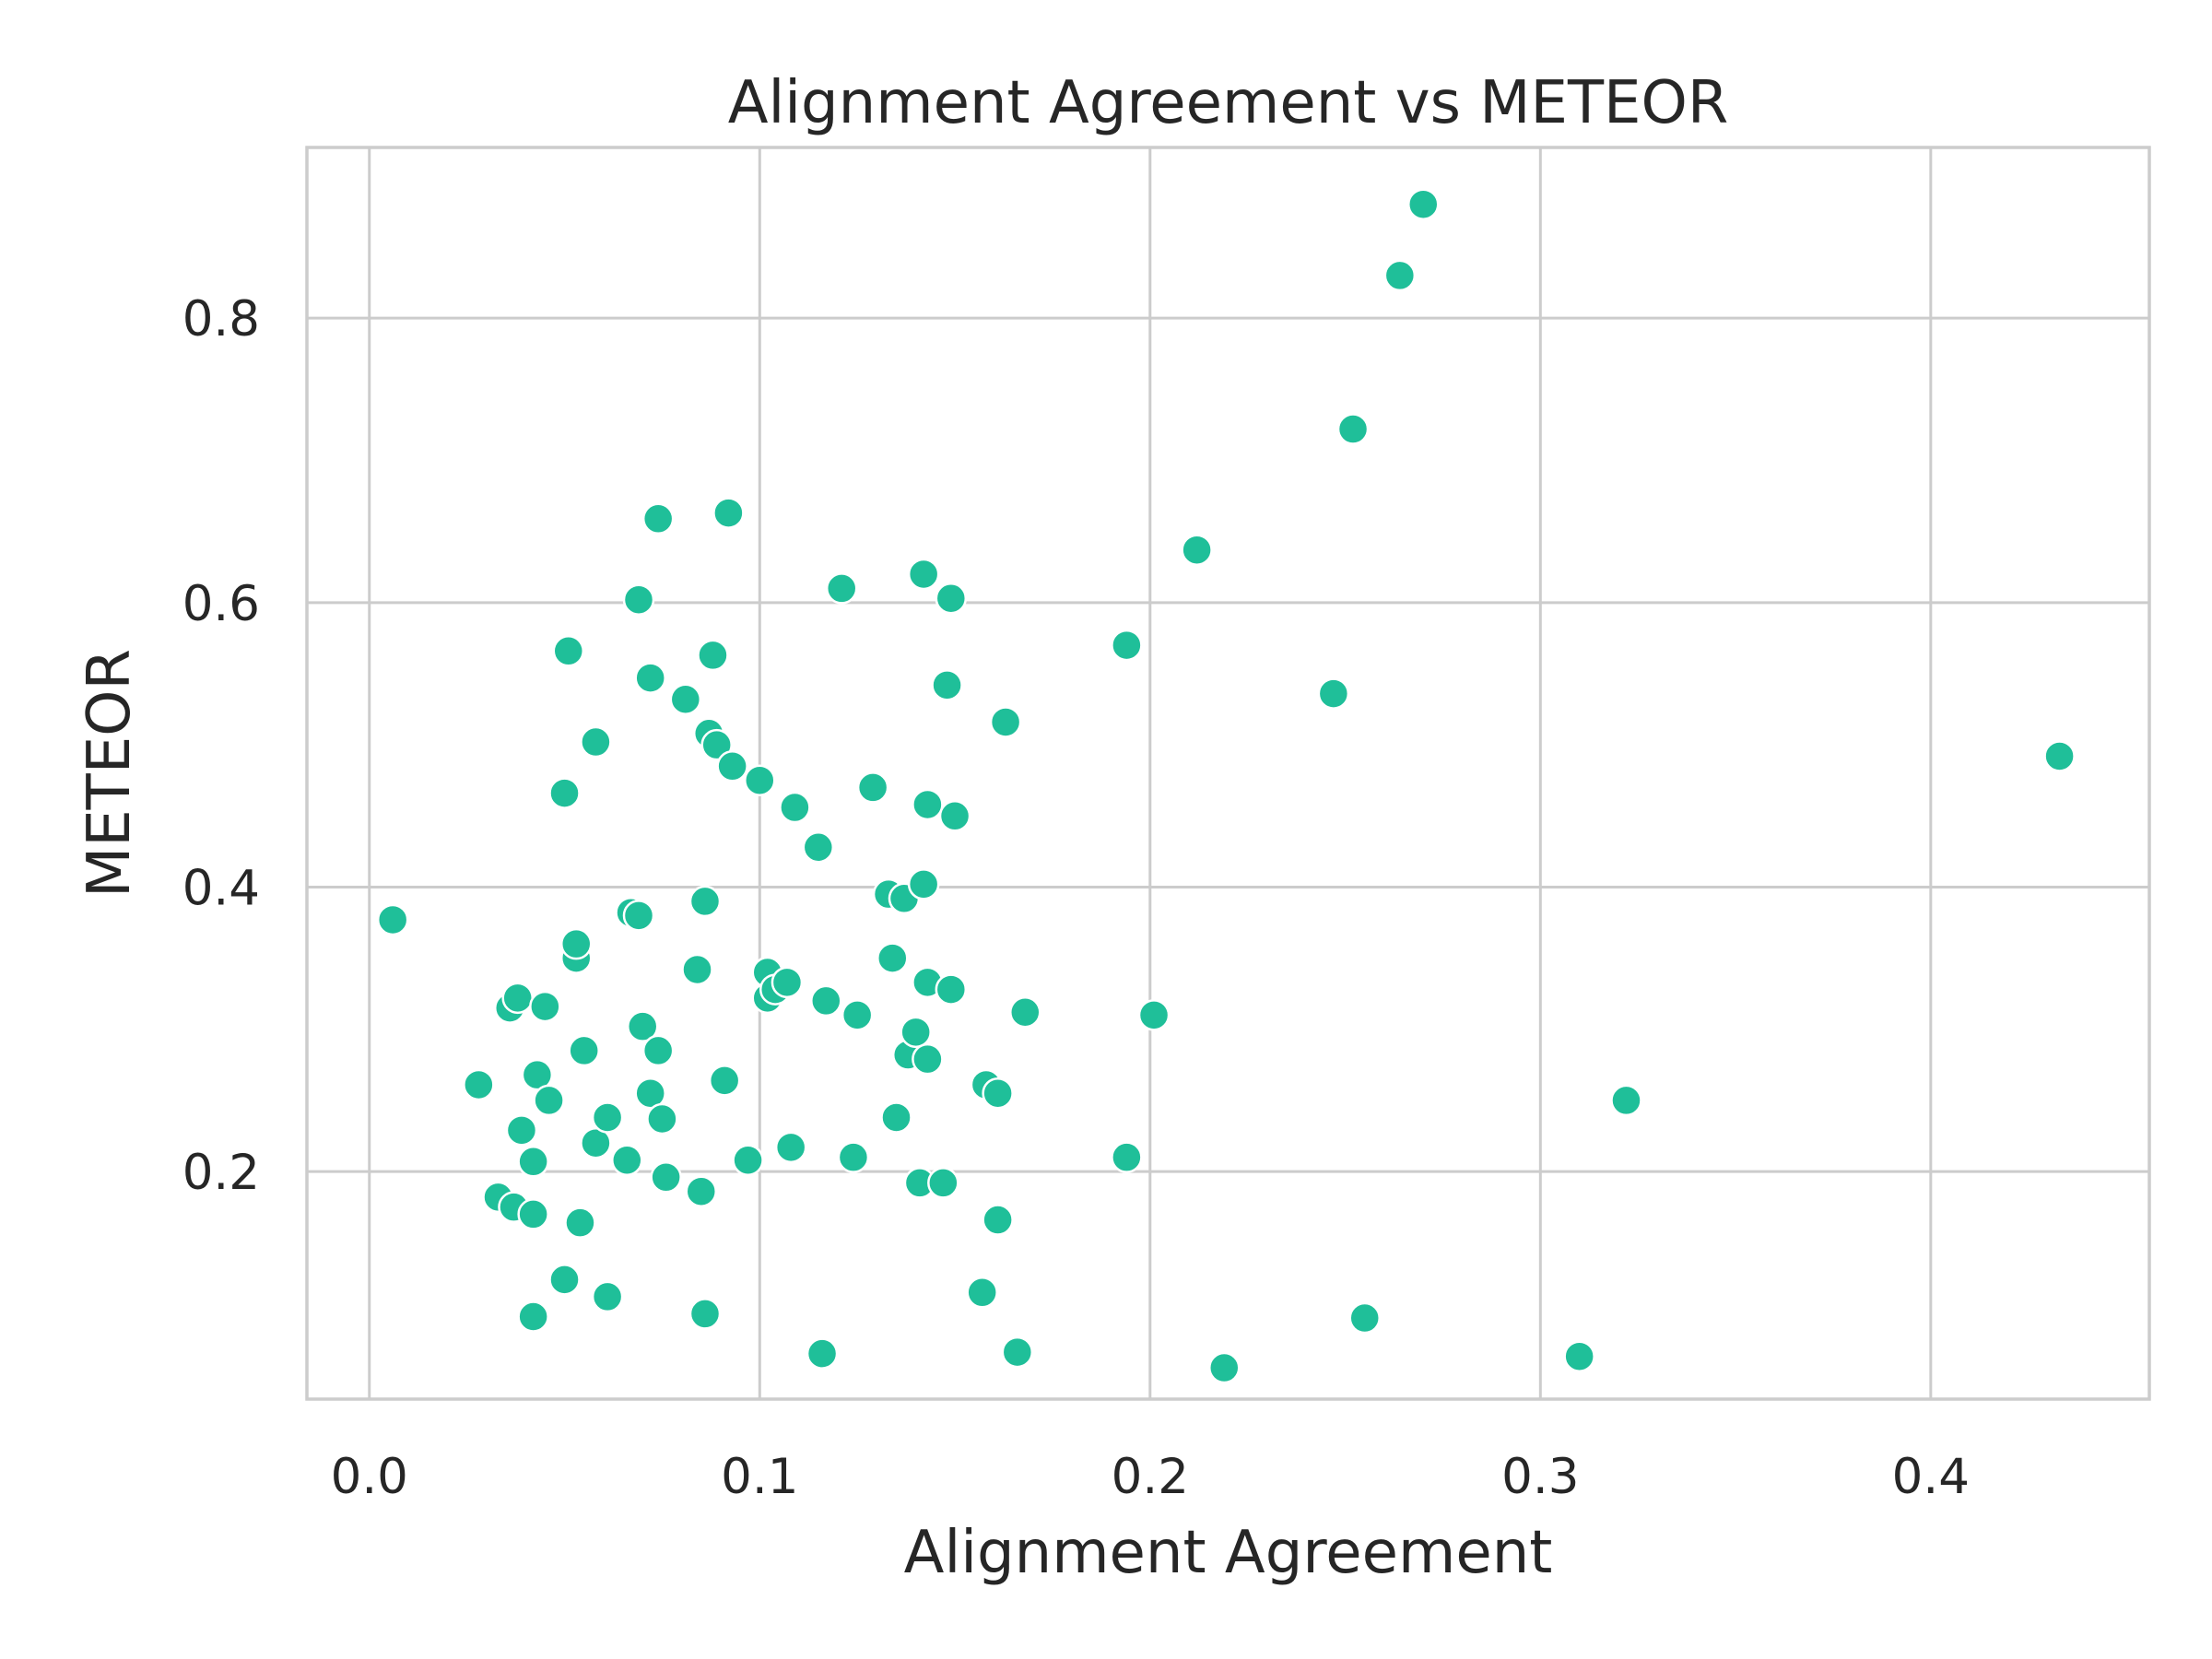 This screenshot has height=1659, width=2212. I want to click on y-tick-label: 0.8, so click(221, 319).